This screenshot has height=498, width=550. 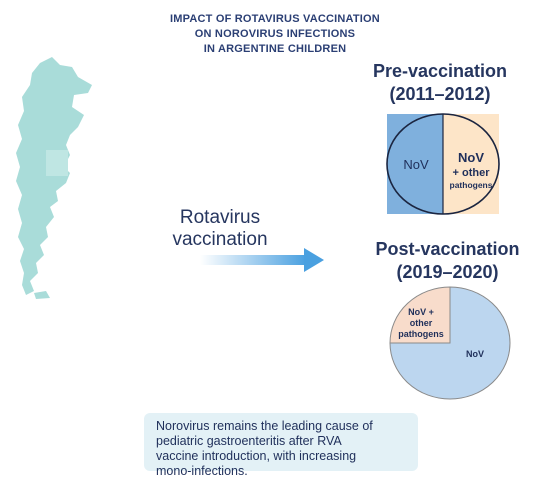 What do you see at coordinates (440, 83) in the screenshot?
I see `pre-vaccination-heading: Pre-vaccination (2011–2012)` at bounding box center [440, 83].